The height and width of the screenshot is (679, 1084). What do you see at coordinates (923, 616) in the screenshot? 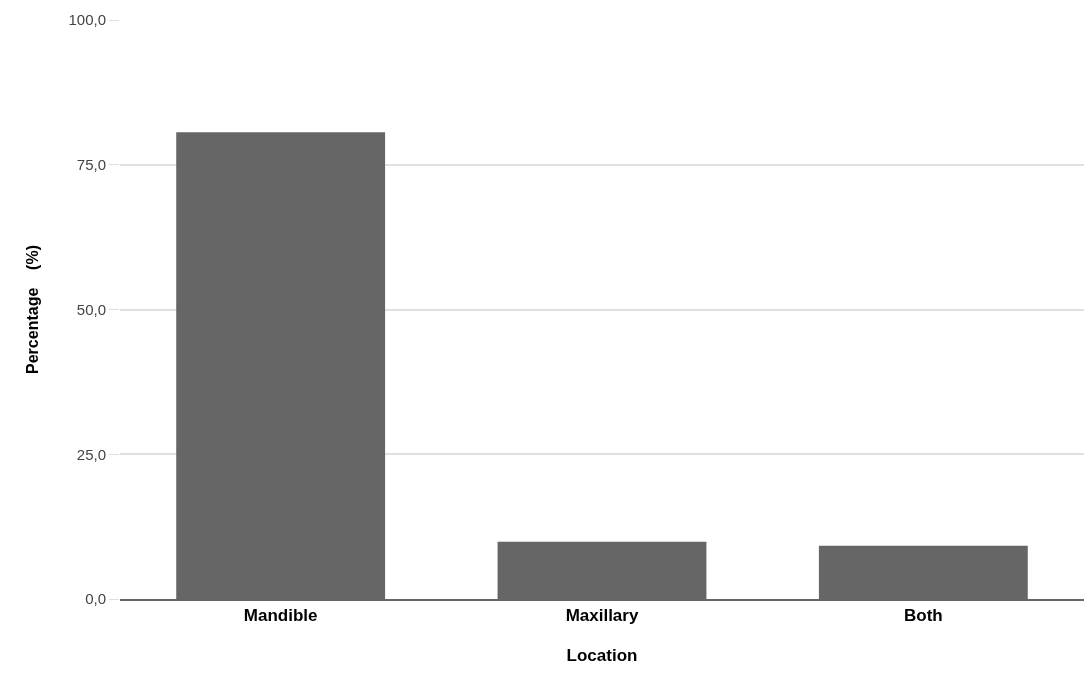
I see `x-tick-label: Both` at bounding box center [923, 616].